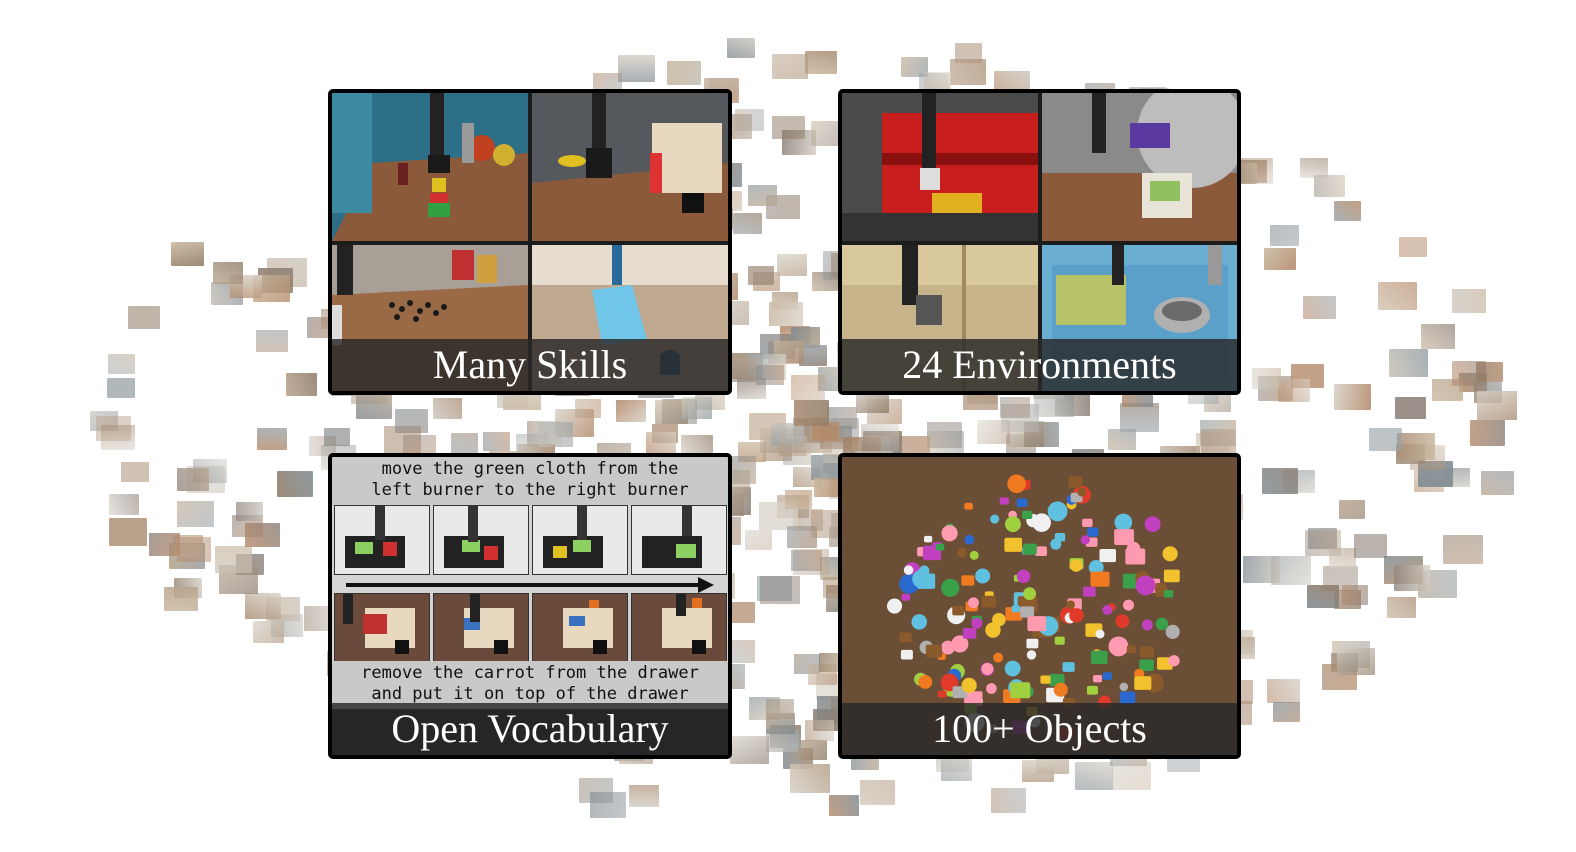 The width and height of the screenshot is (1576, 852). What do you see at coordinates (940, 167) in the screenshot?
I see `env-image-toolbox` at bounding box center [940, 167].